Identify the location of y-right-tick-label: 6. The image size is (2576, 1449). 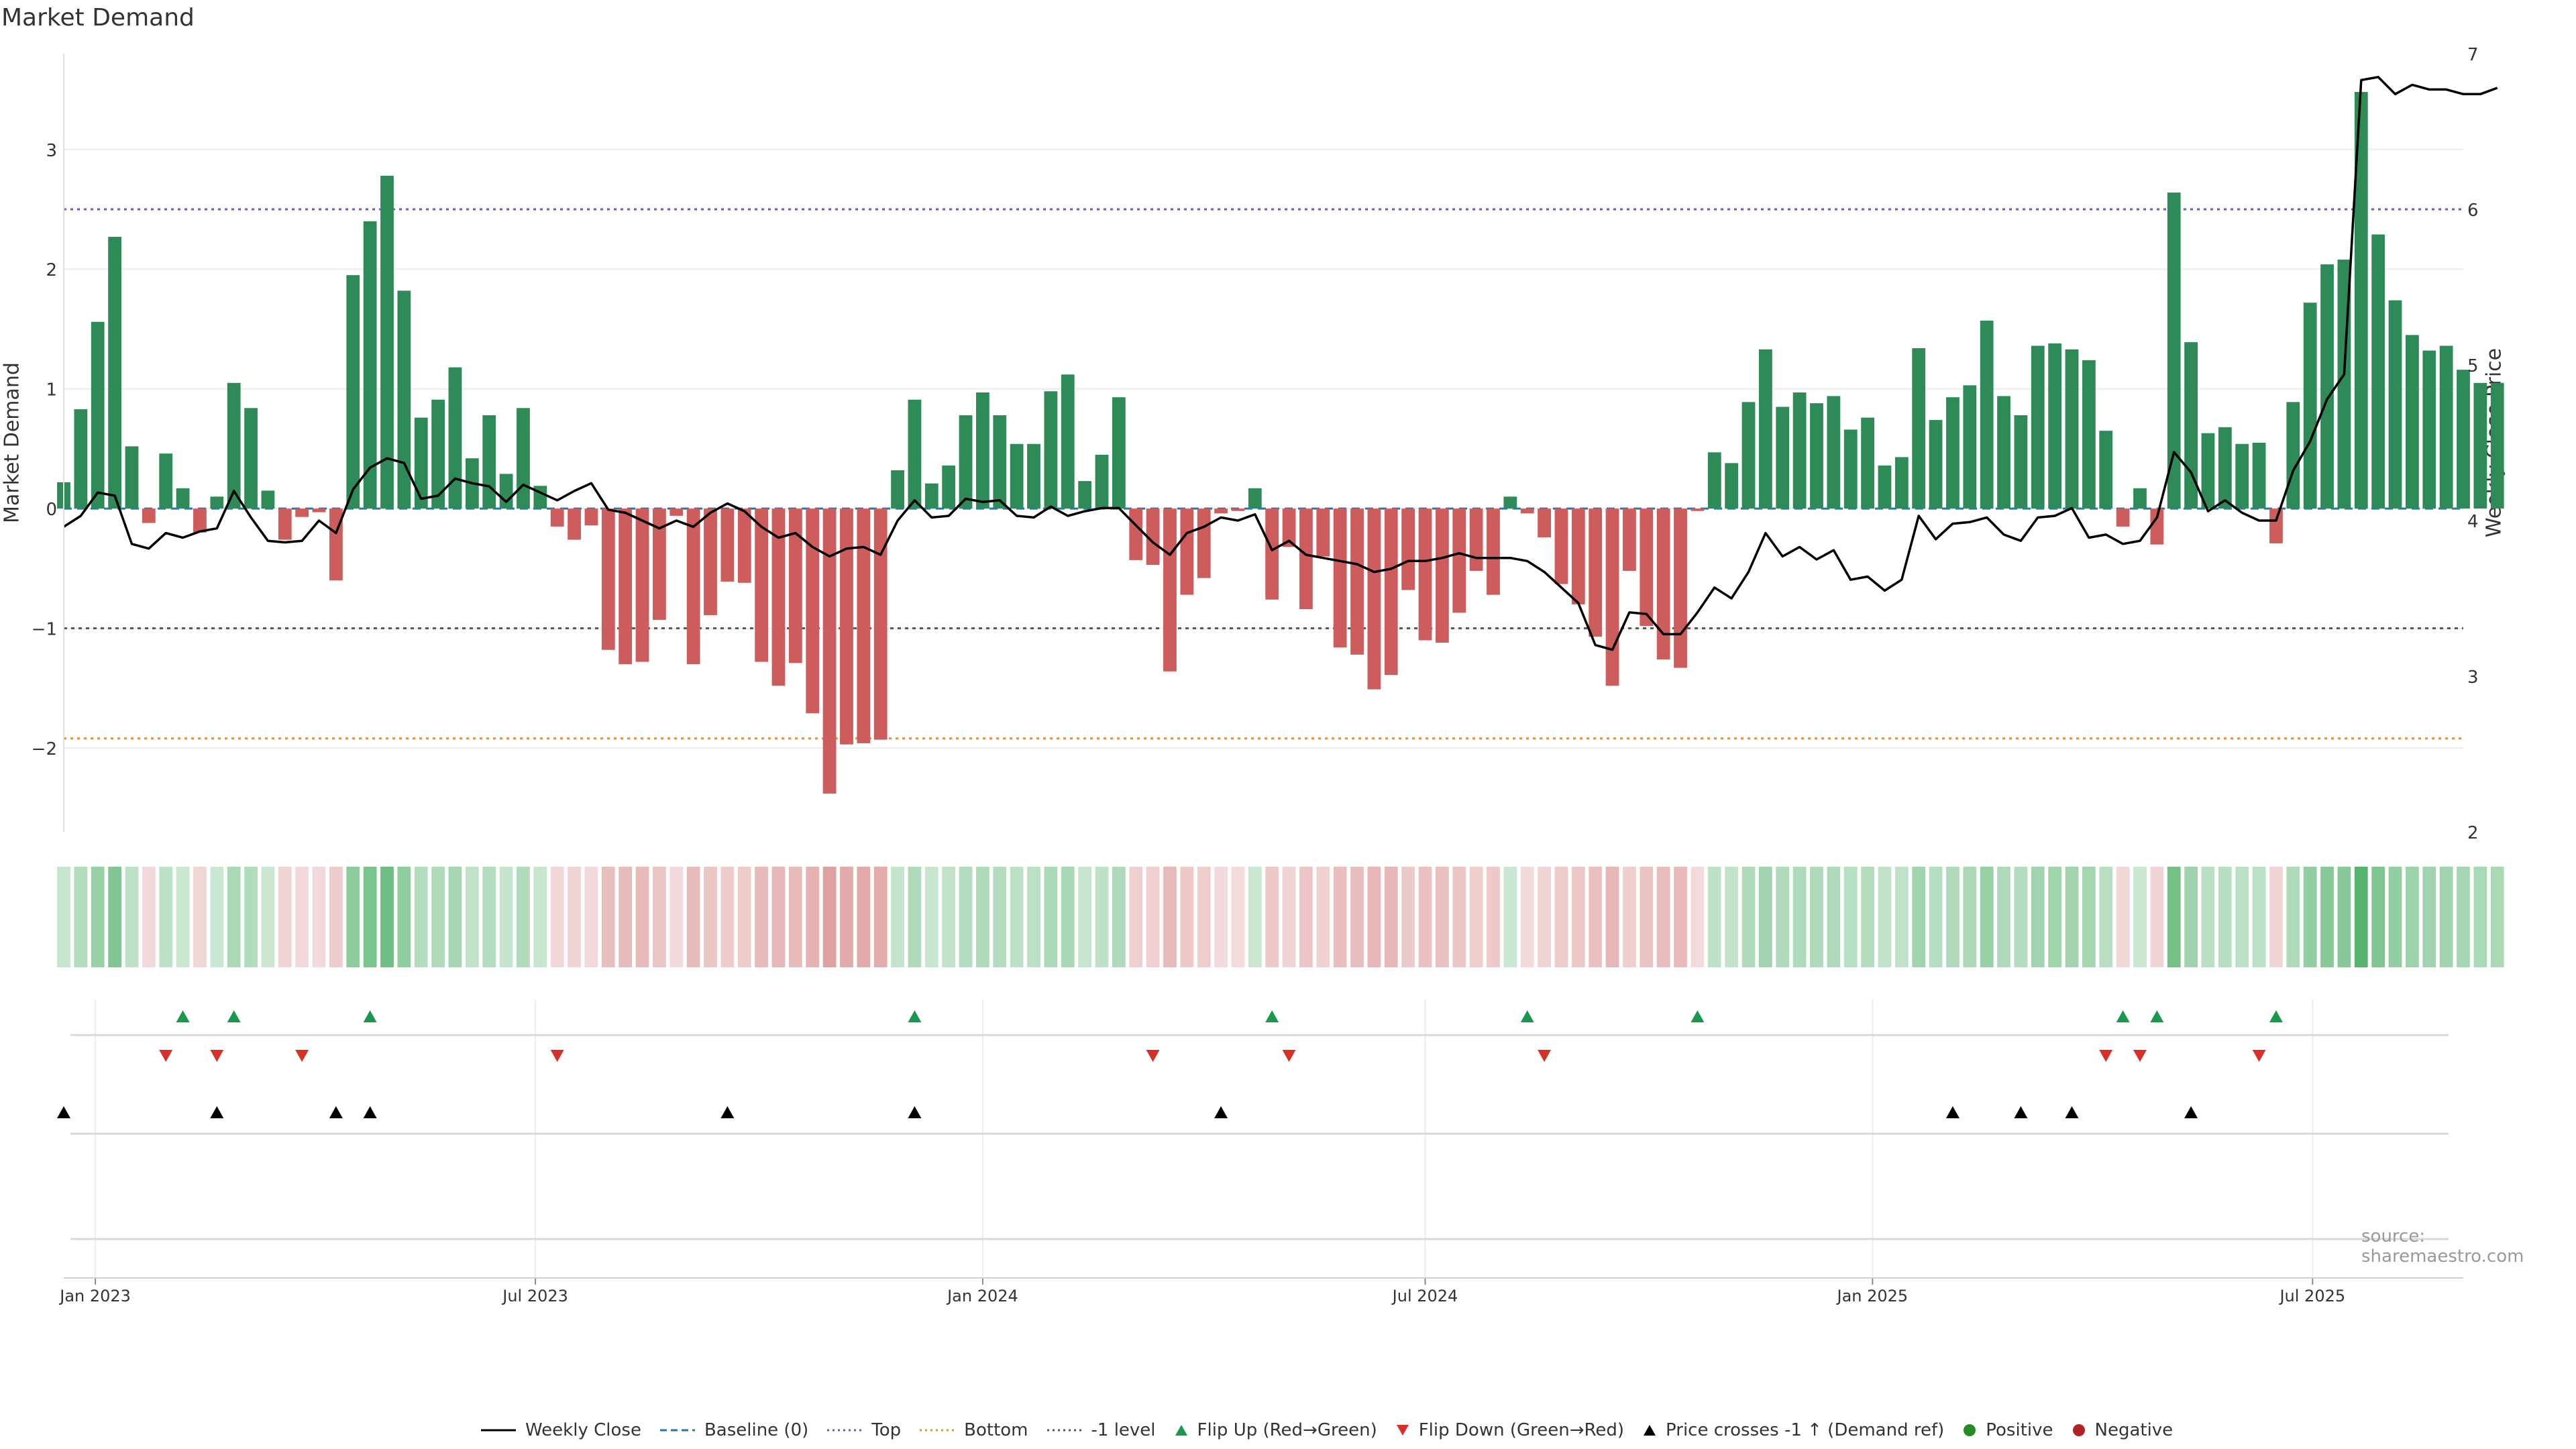
(2473, 211).